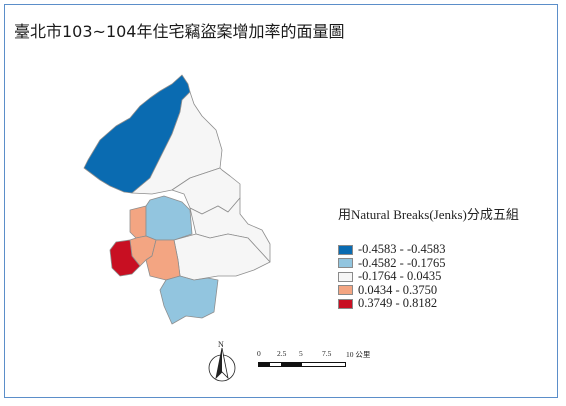 Image resolution: width=566 pixels, height=406 pixels. Describe the element at coordinates (259, 353) in the screenshot. I see `scale-tick-label: 0` at that location.